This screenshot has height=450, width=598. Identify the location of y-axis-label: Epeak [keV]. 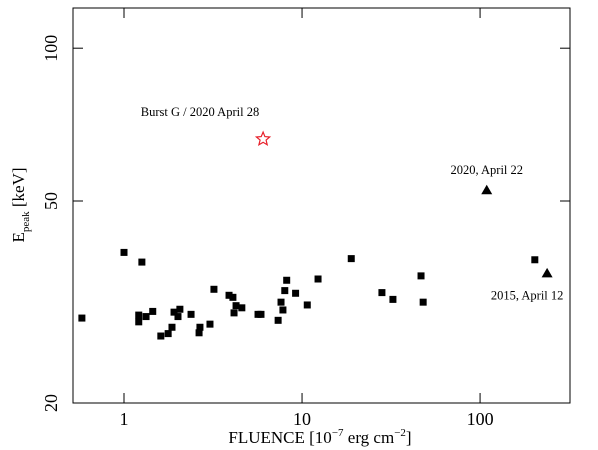
(20, 204).